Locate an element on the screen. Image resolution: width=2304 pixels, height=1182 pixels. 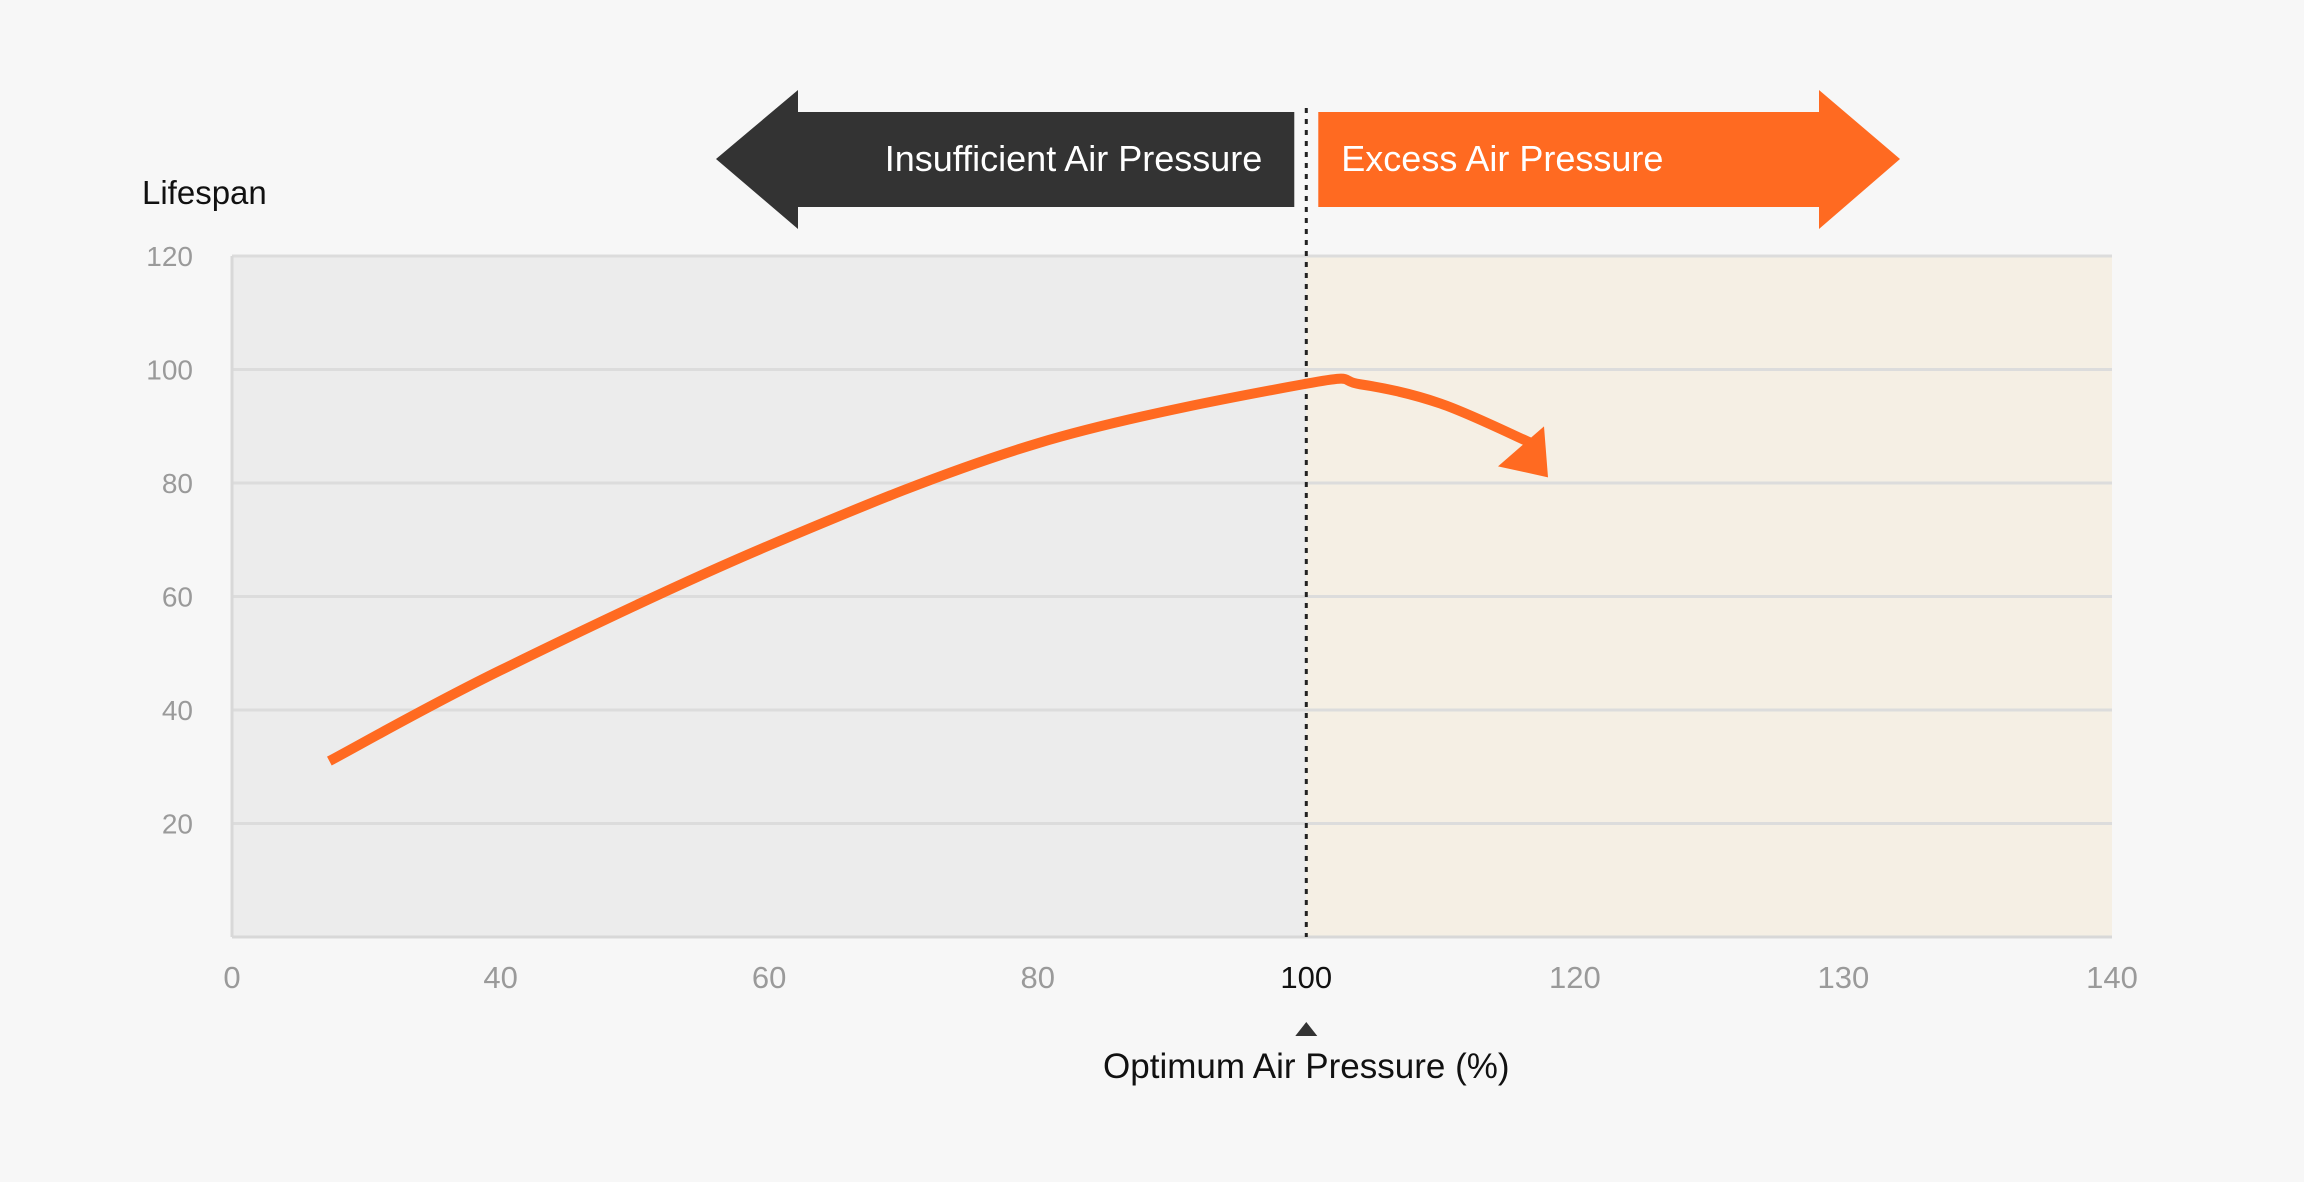
x-axis-title: Optimum Air Pressure (%) is located at coordinates (1306, 1066).